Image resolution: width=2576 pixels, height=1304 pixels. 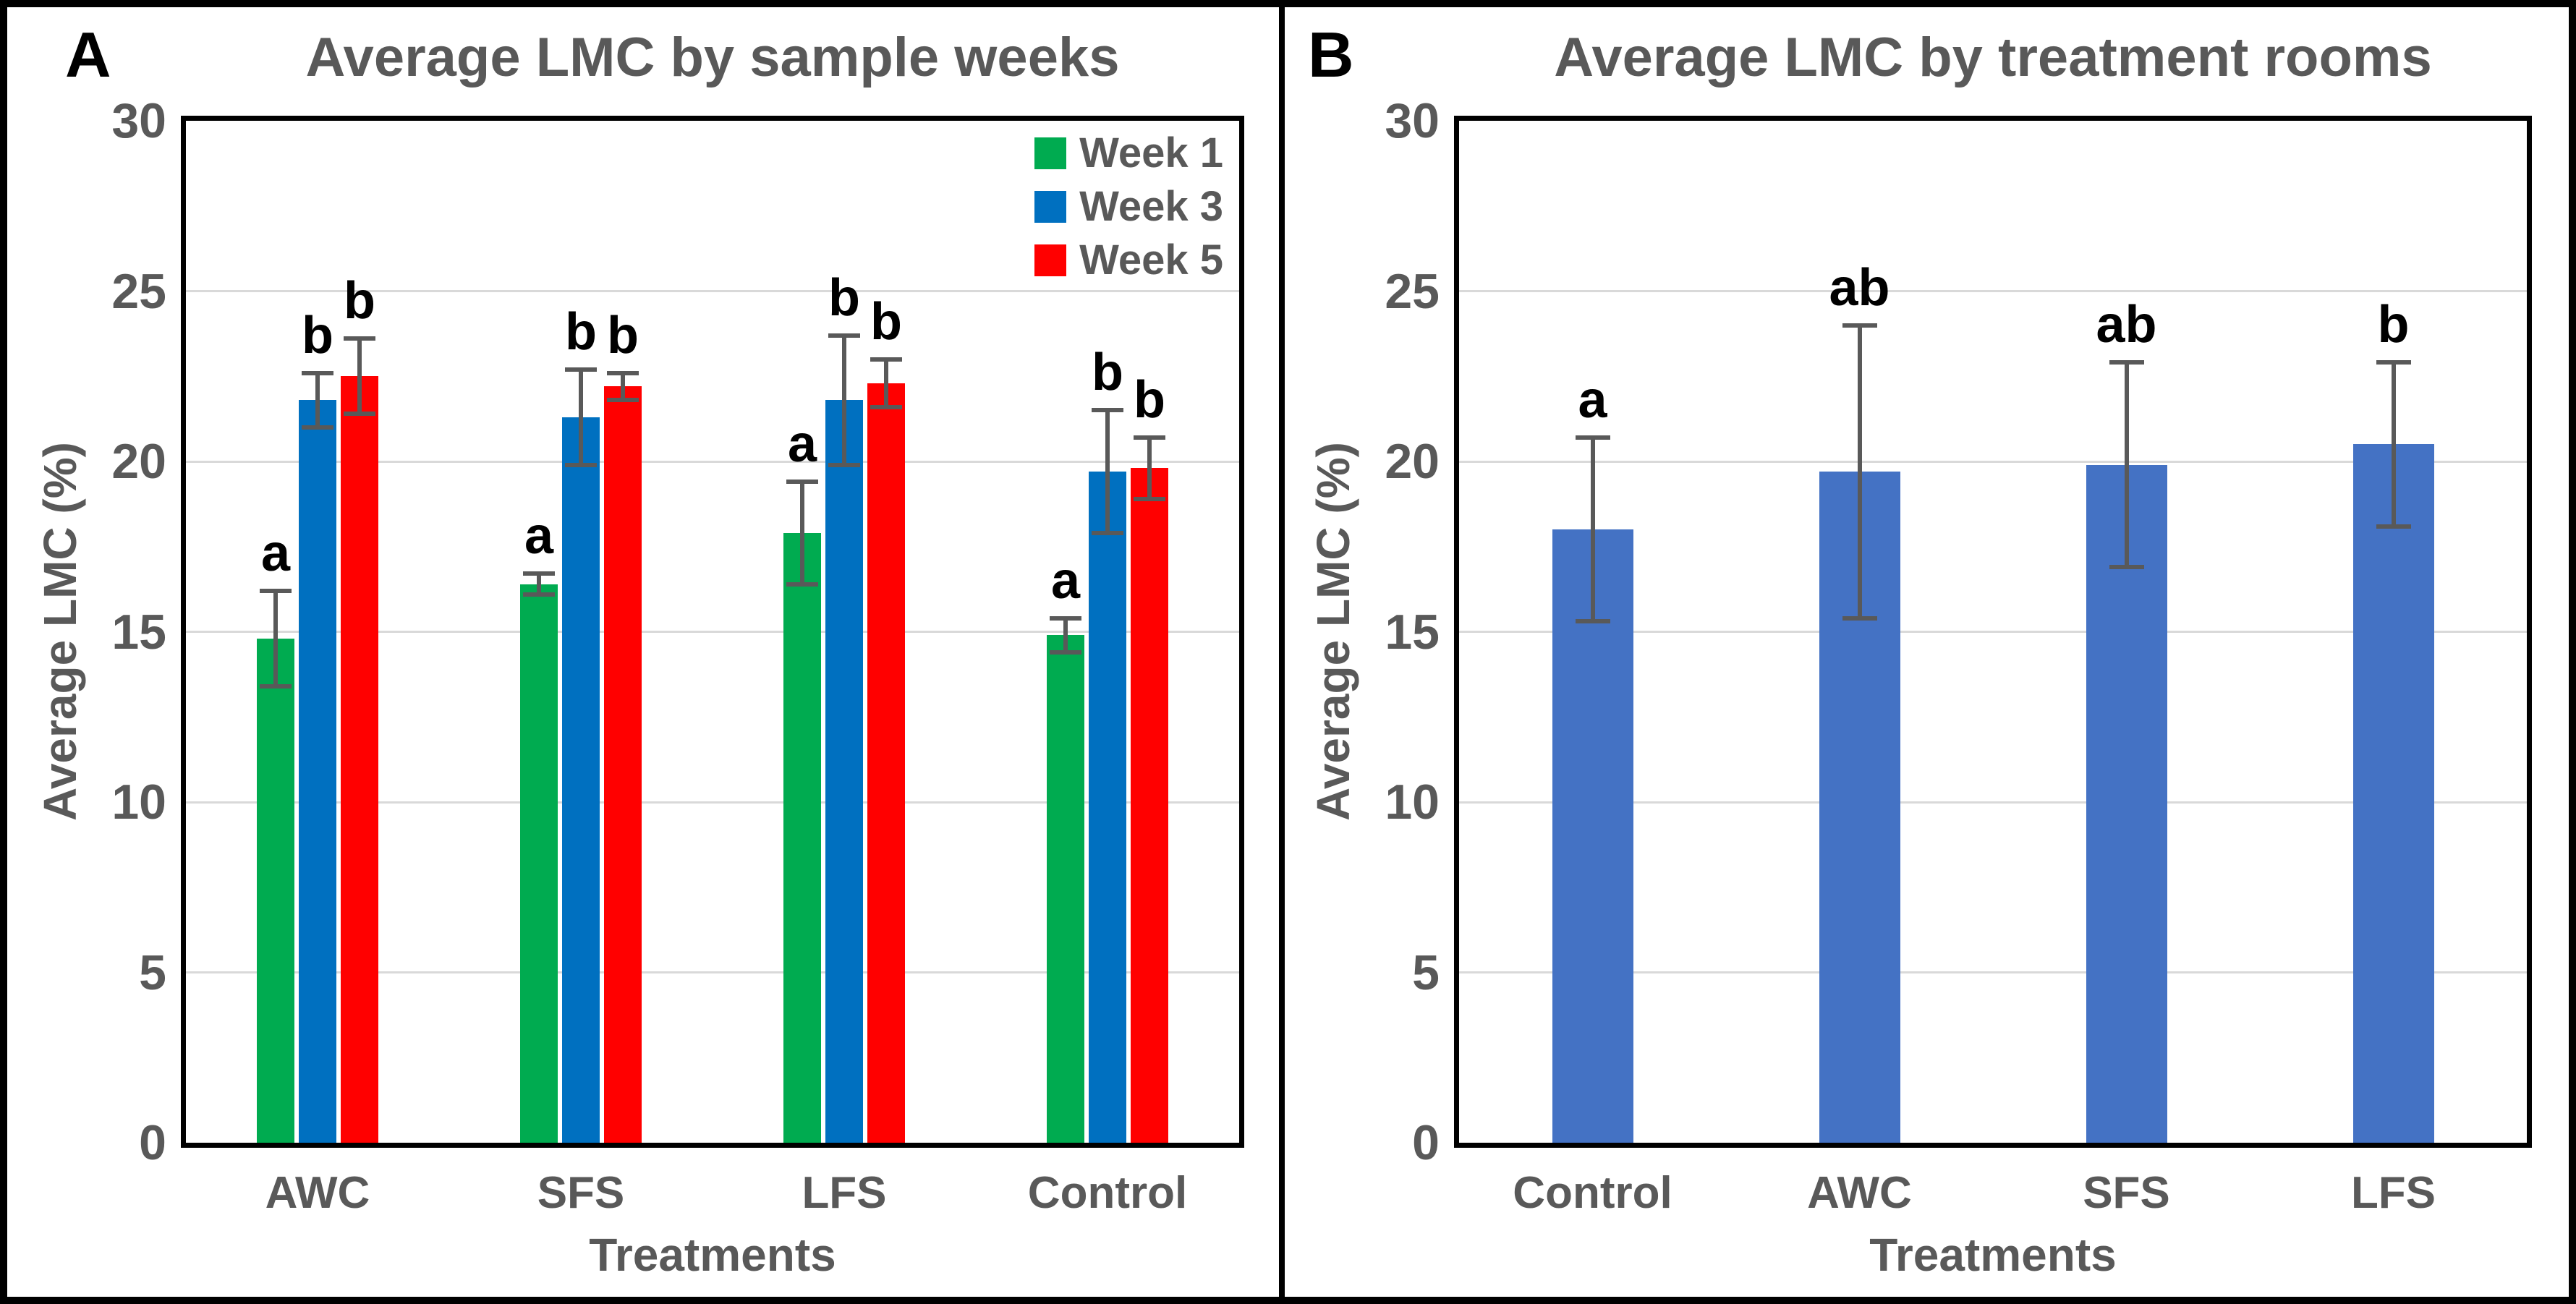 I want to click on panel-b-label: B, so click(x=1331, y=55).